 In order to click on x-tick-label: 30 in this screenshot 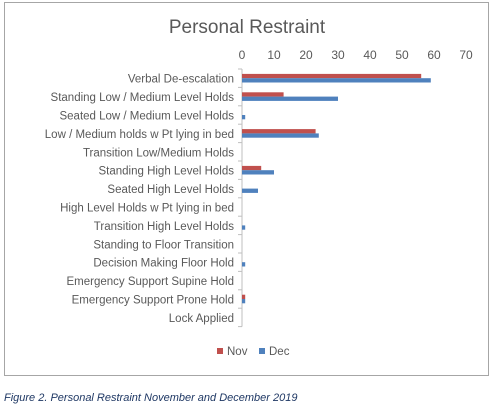, I will do `click(338, 55)`.